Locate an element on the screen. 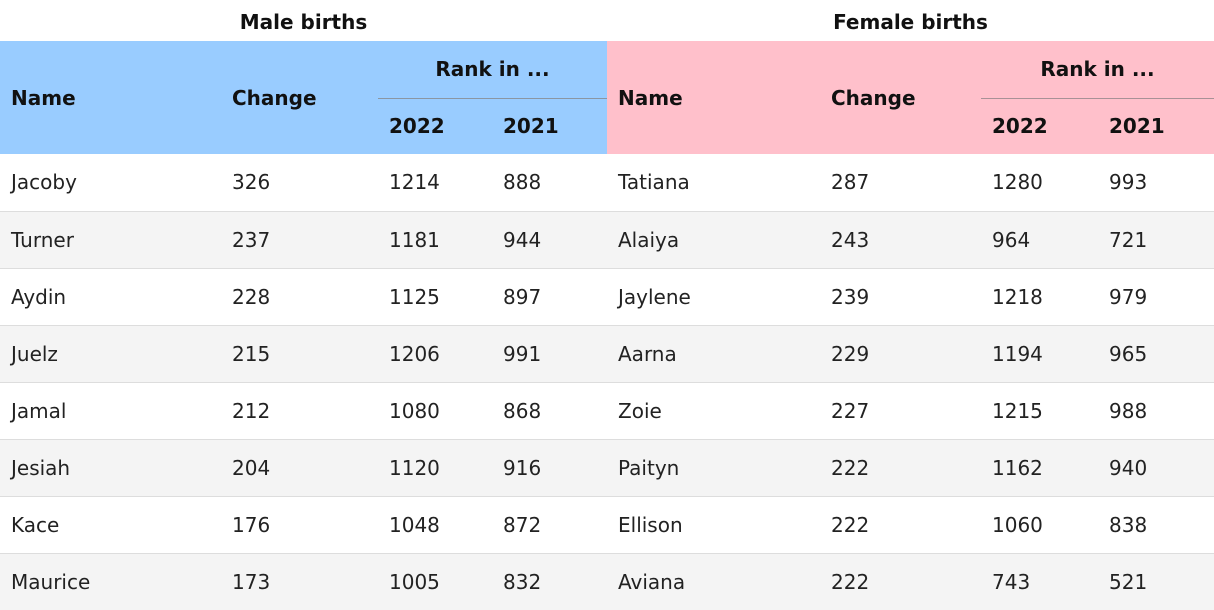 The height and width of the screenshot is (610, 1214). male-name-header: Name is located at coordinates (43, 97).